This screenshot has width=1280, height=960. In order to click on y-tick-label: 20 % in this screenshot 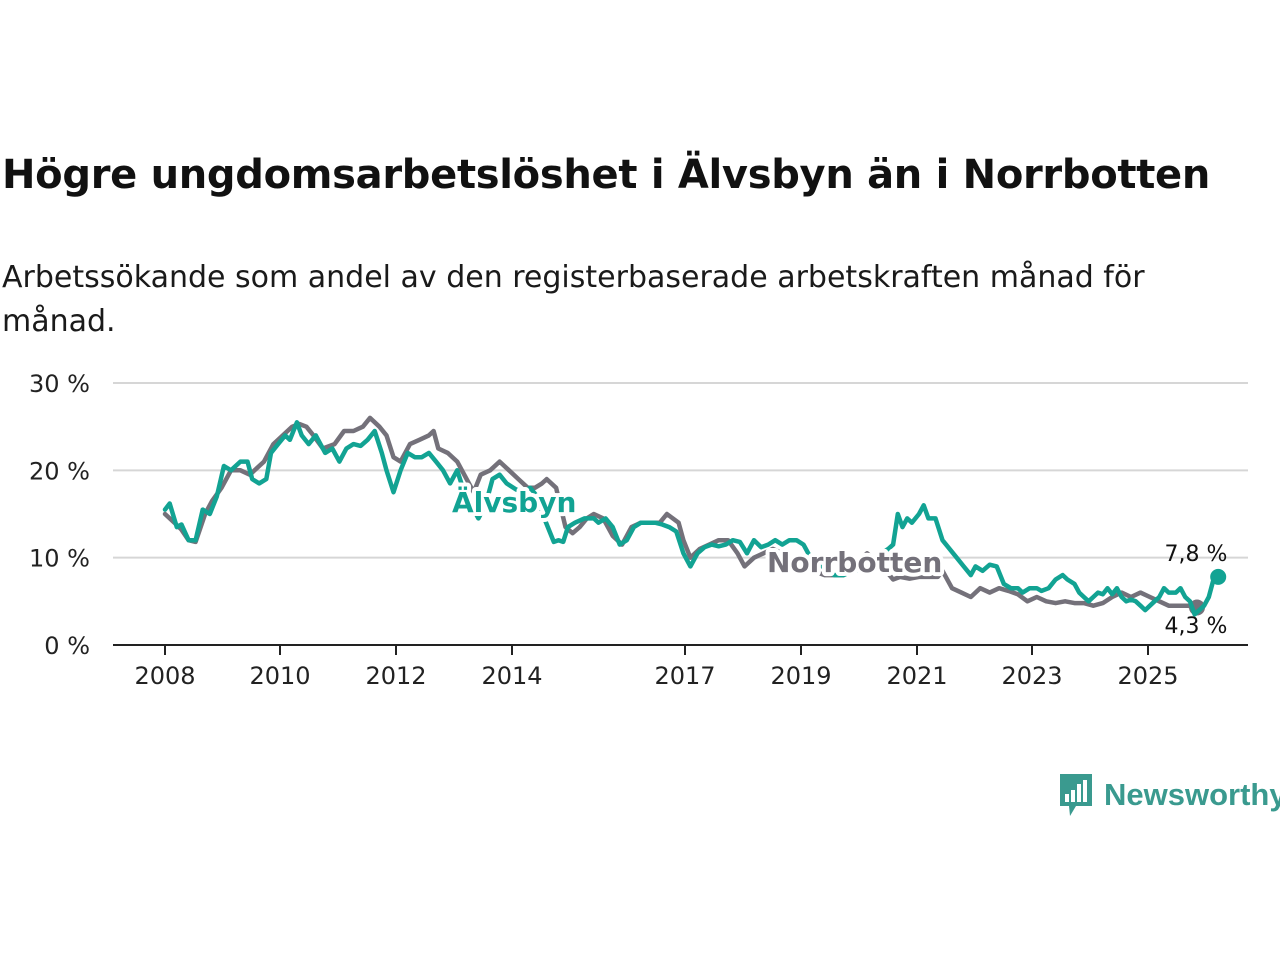, I will do `click(59, 471)`.